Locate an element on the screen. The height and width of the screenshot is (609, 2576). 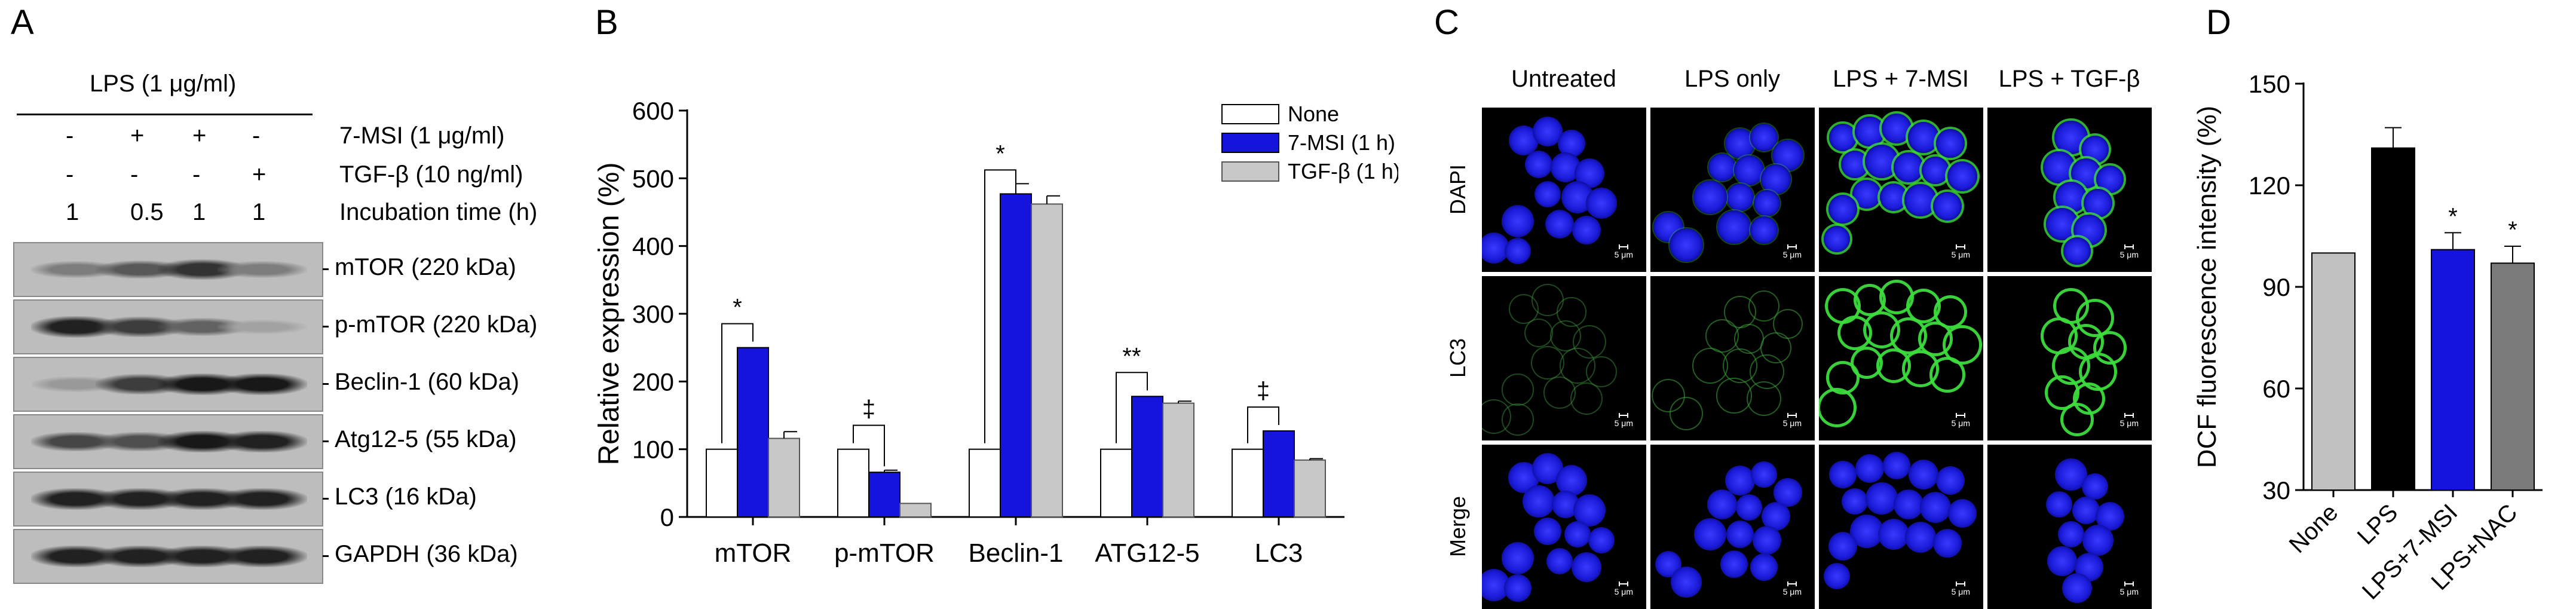
blot-label: p-mTOR (220 kDa) is located at coordinates (436, 324).